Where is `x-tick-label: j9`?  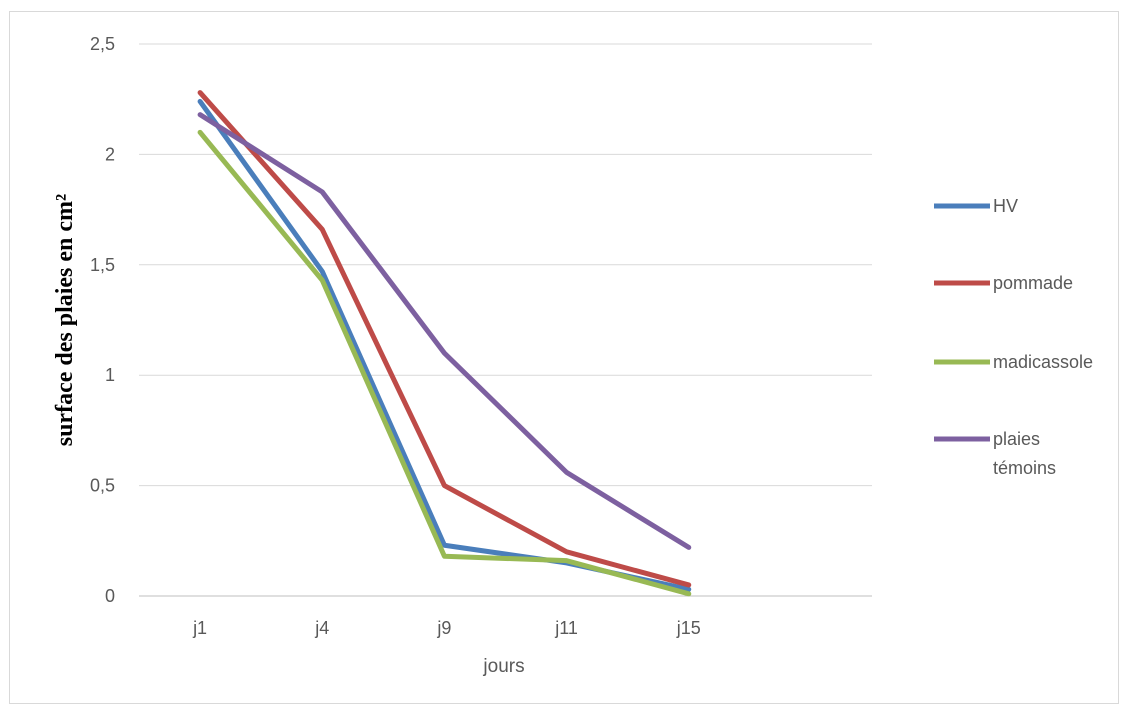
x-tick-label: j9 is located at coordinates (443, 628).